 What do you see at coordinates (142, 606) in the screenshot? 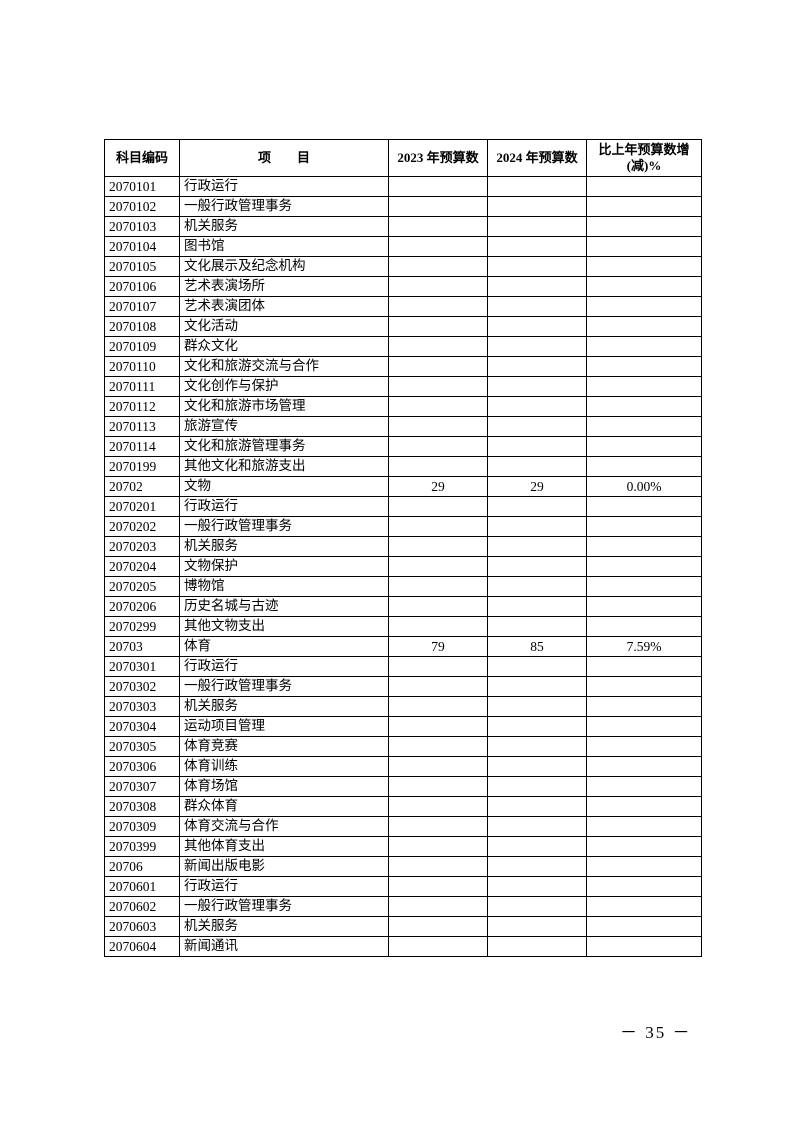
I see `cell-code: 2070206` at bounding box center [142, 606].